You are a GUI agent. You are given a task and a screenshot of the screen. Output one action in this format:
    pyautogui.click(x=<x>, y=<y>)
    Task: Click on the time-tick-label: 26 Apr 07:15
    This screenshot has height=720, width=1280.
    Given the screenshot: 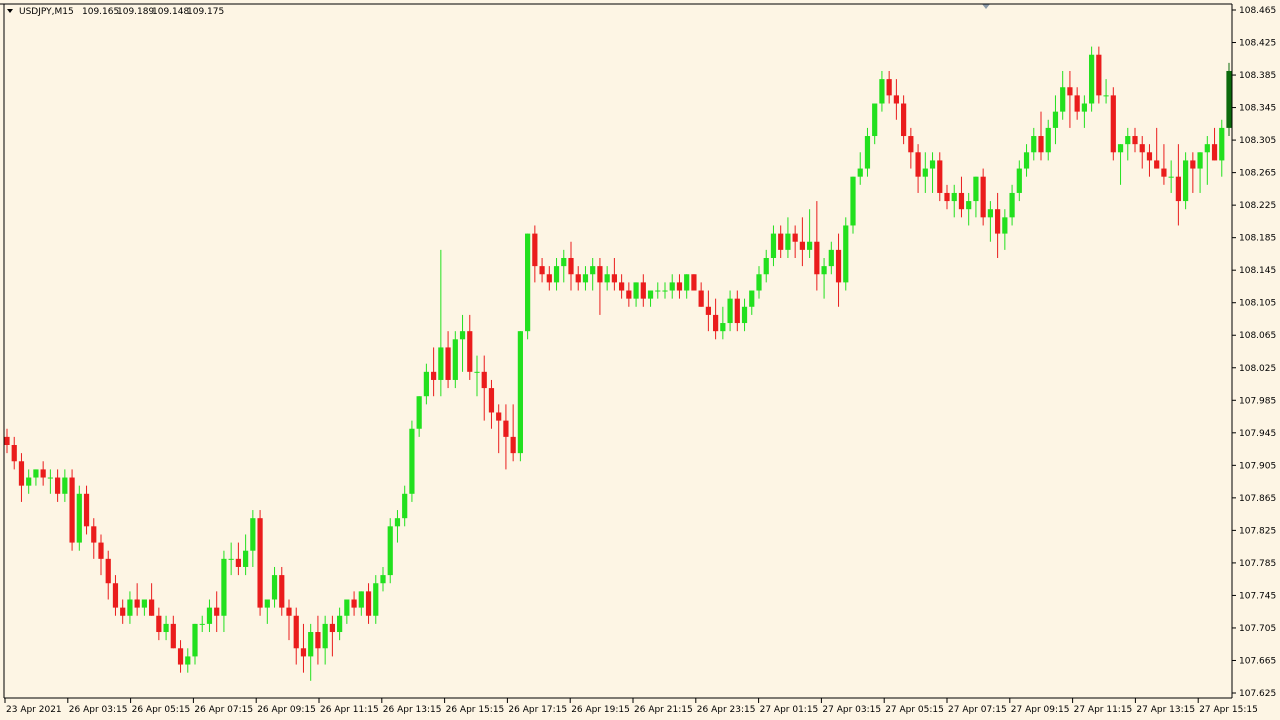 What is the action you would take?
    pyautogui.click(x=223, y=710)
    